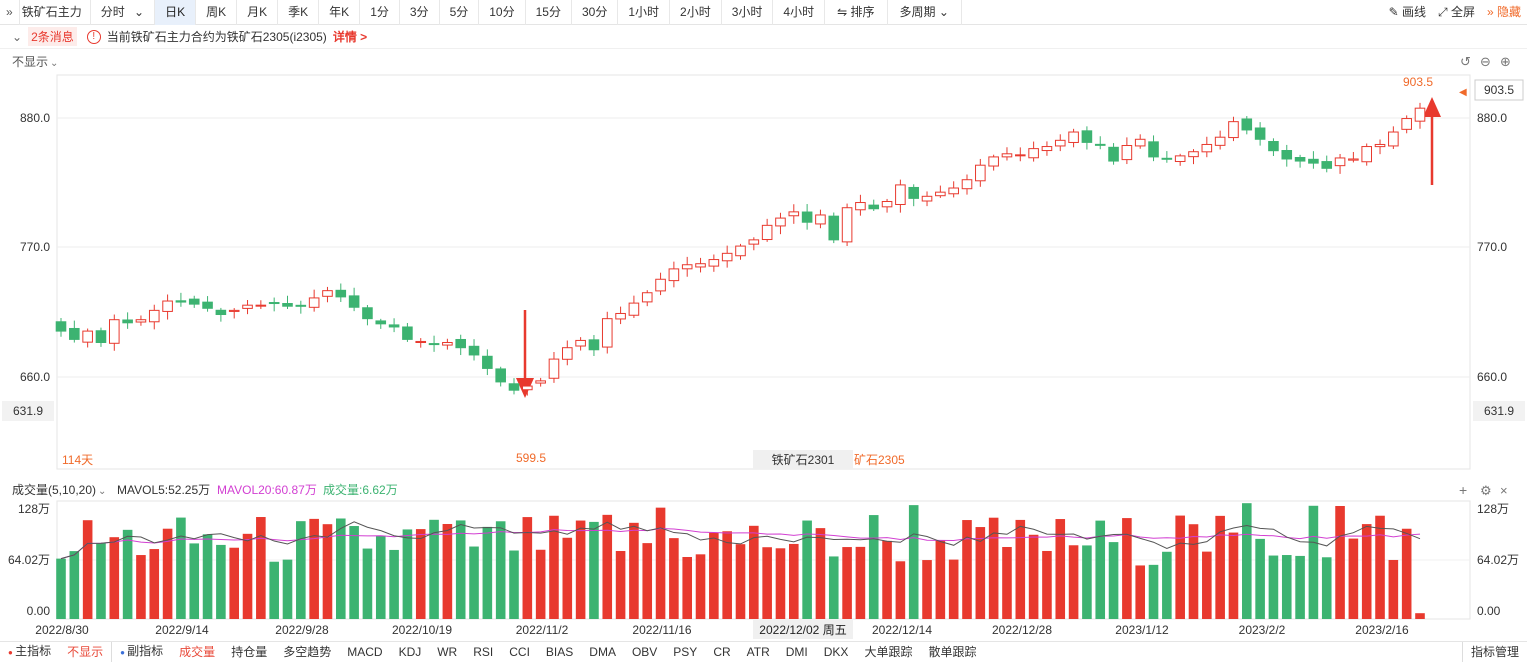 This screenshot has width=1527, height=663. I want to click on period-tab: 5分, so click(460, 12).